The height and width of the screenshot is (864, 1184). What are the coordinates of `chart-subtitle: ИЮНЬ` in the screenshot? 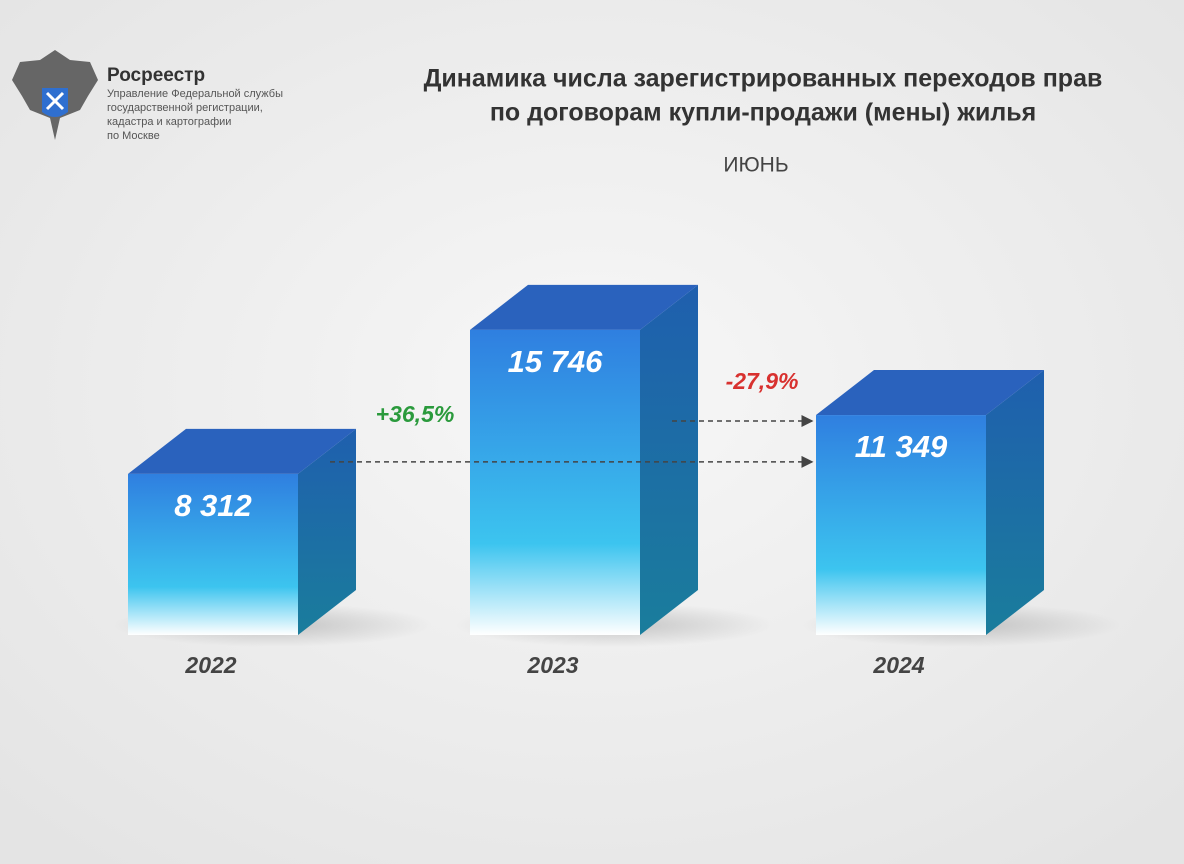 It's located at (755, 165).